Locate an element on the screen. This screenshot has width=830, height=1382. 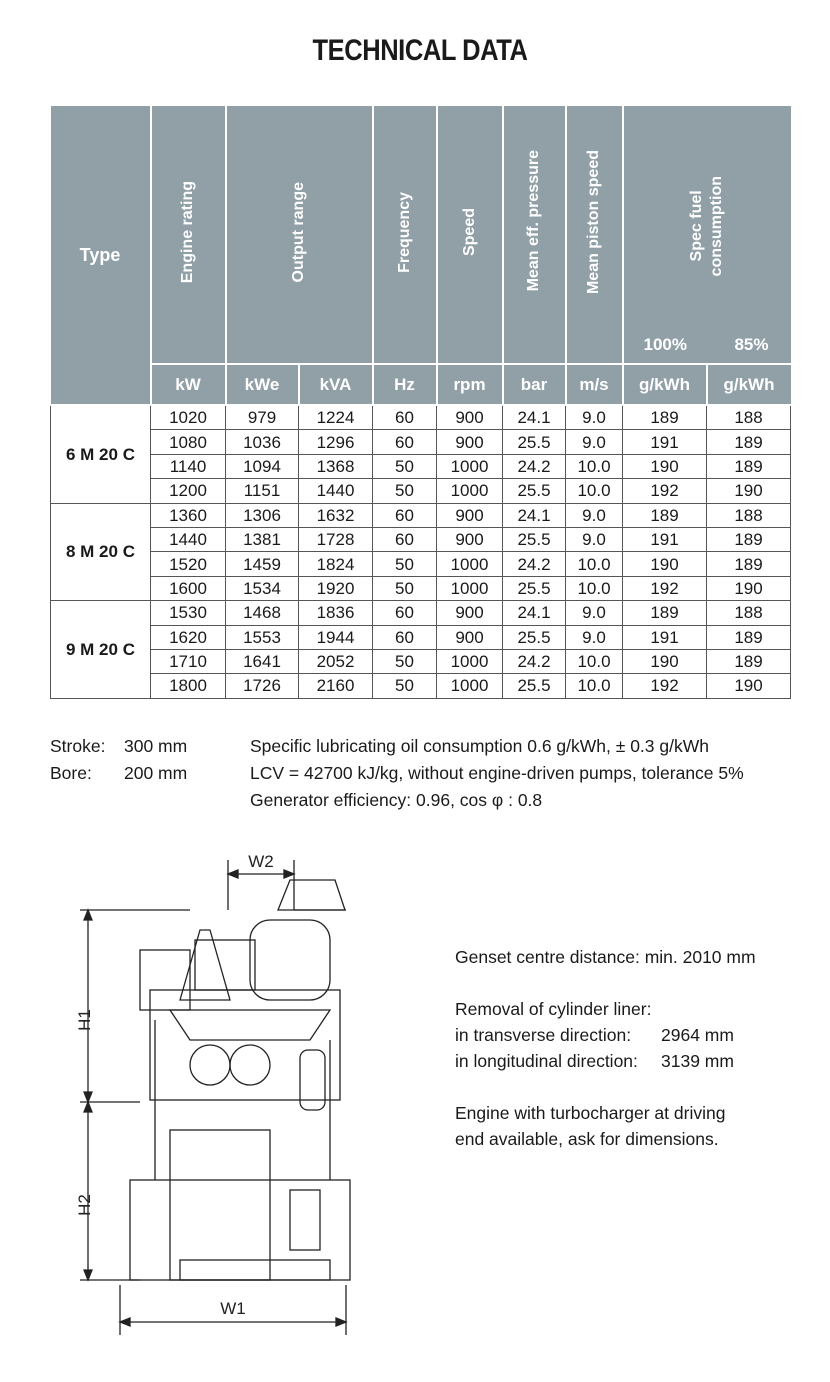
table-row: 1800 1726 2160 50 1000 25.5 10.0 192 190 is located at coordinates (421, 686).